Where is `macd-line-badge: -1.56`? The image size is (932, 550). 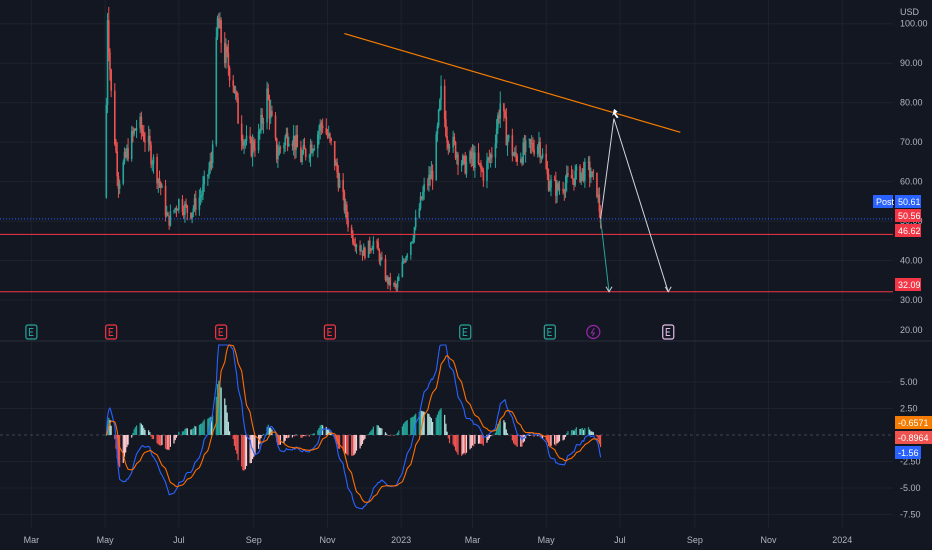
macd-line-badge: -1.56 is located at coordinates (908, 452).